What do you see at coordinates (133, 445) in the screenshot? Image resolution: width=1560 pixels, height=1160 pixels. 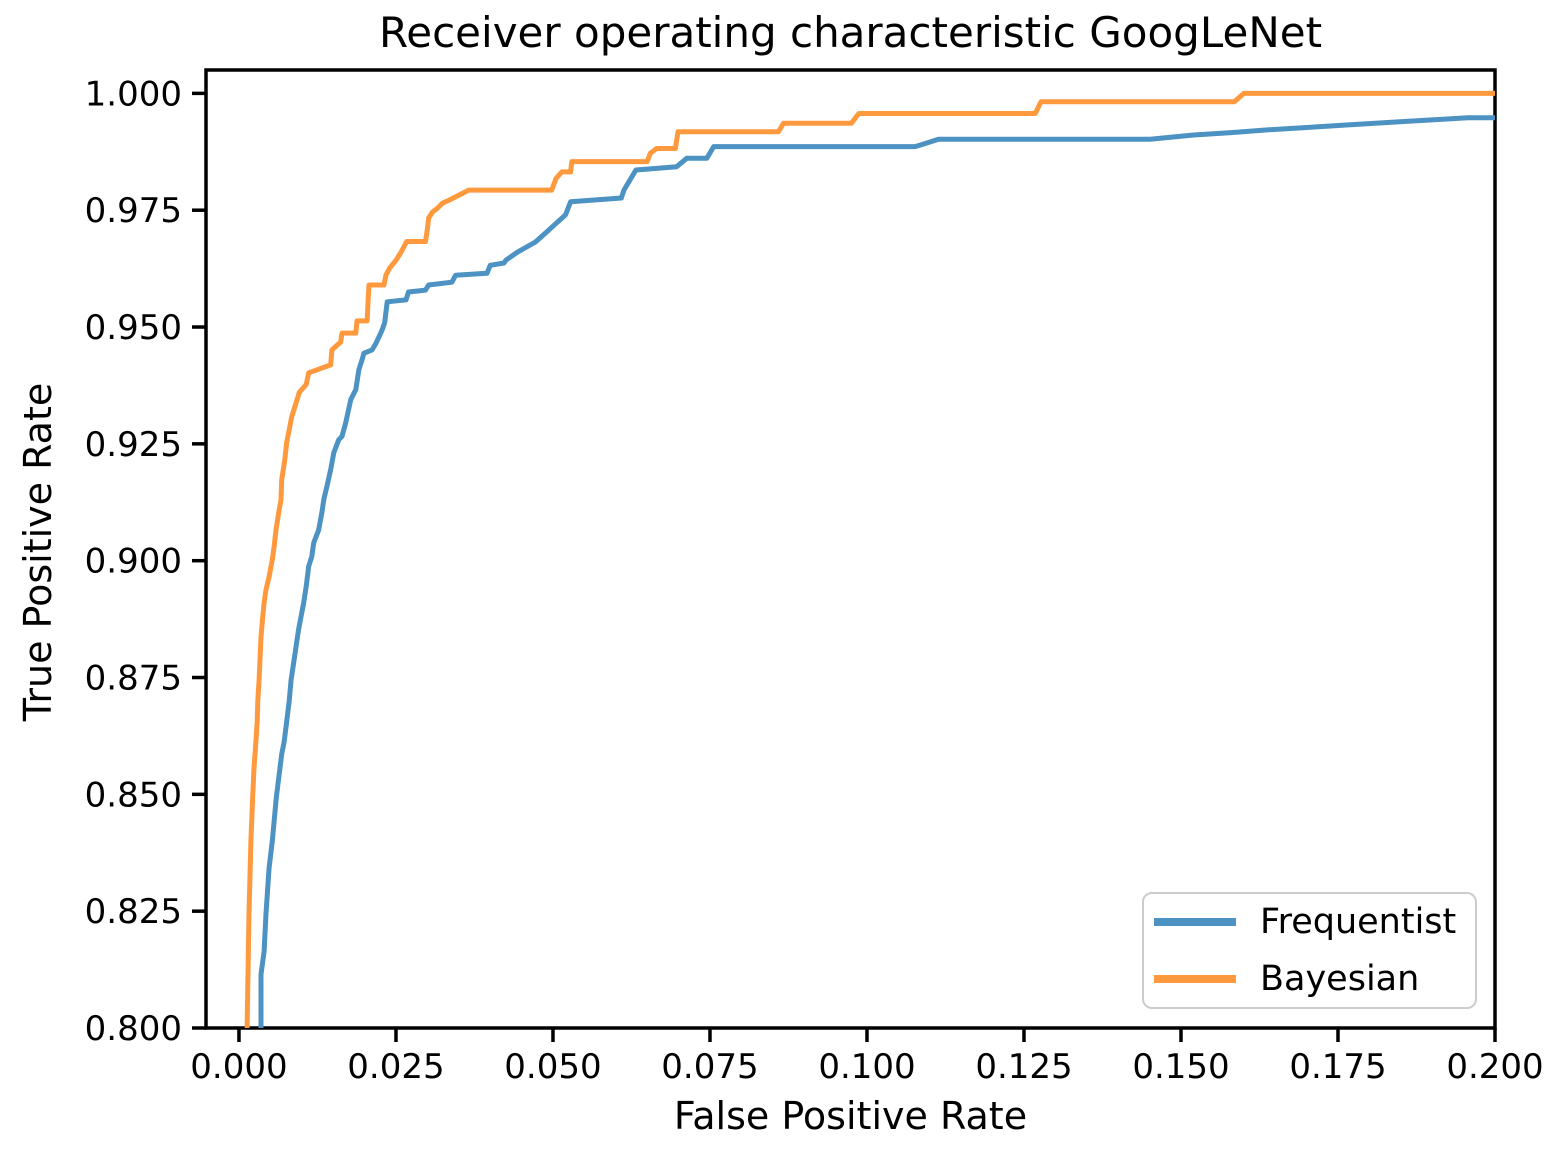 I see `y-tick-label: 0.925` at bounding box center [133, 445].